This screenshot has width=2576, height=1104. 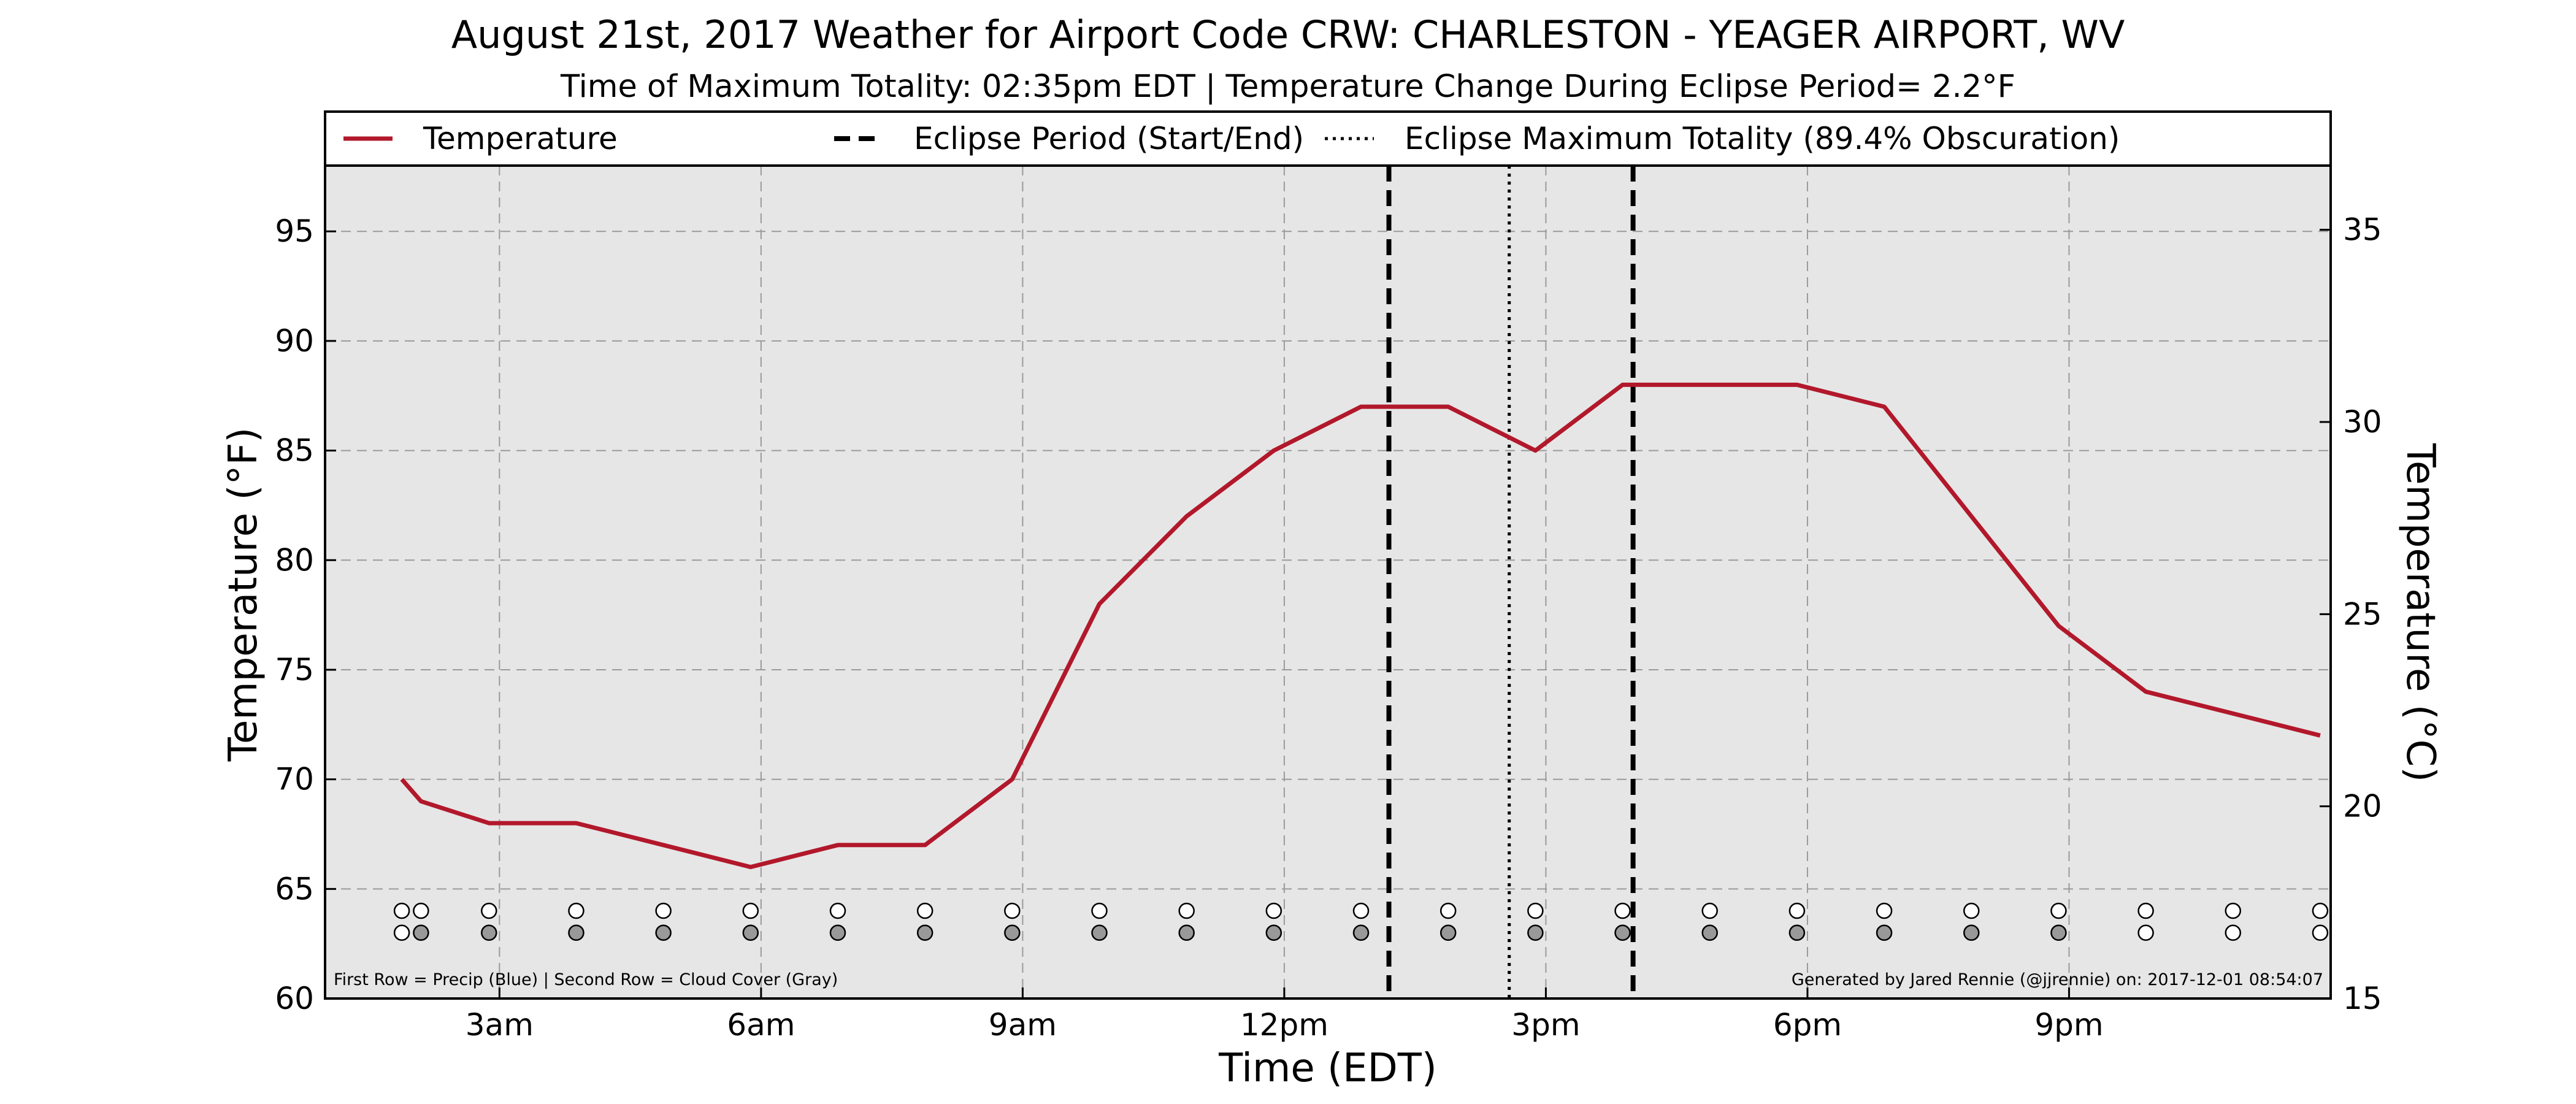 What do you see at coordinates (2362, 998) in the screenshot?
I see `y-right-tick-label: 15` at bounding box center [2362, 998].